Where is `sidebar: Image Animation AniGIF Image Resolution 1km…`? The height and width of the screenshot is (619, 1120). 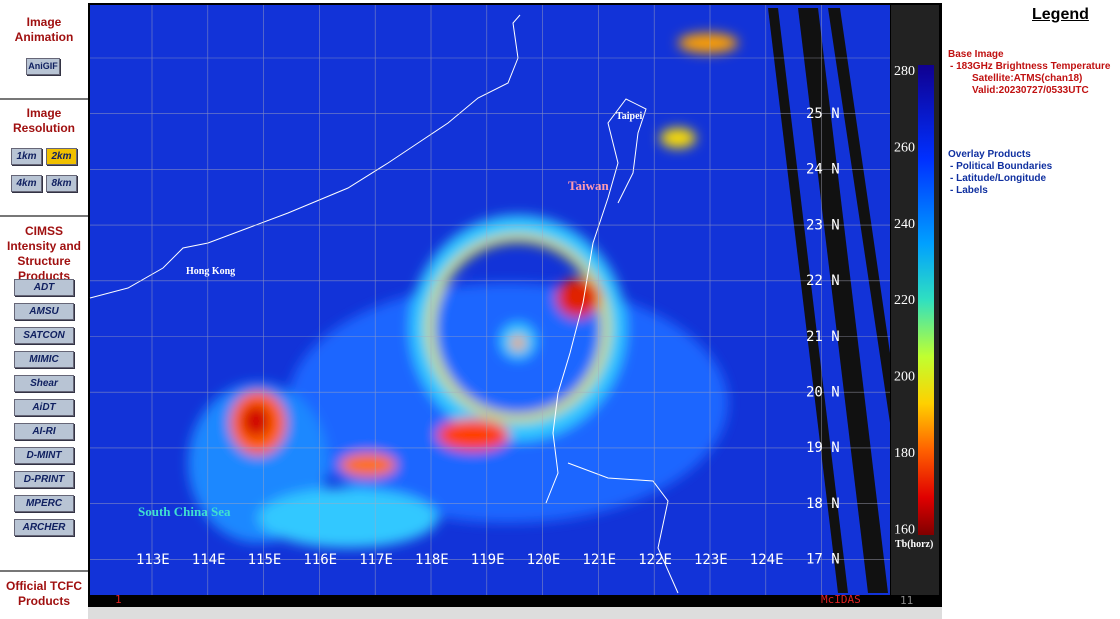
sidebar: Image Animation AniGIF Image Resolution 1km… is located at coordinates (44, 309).